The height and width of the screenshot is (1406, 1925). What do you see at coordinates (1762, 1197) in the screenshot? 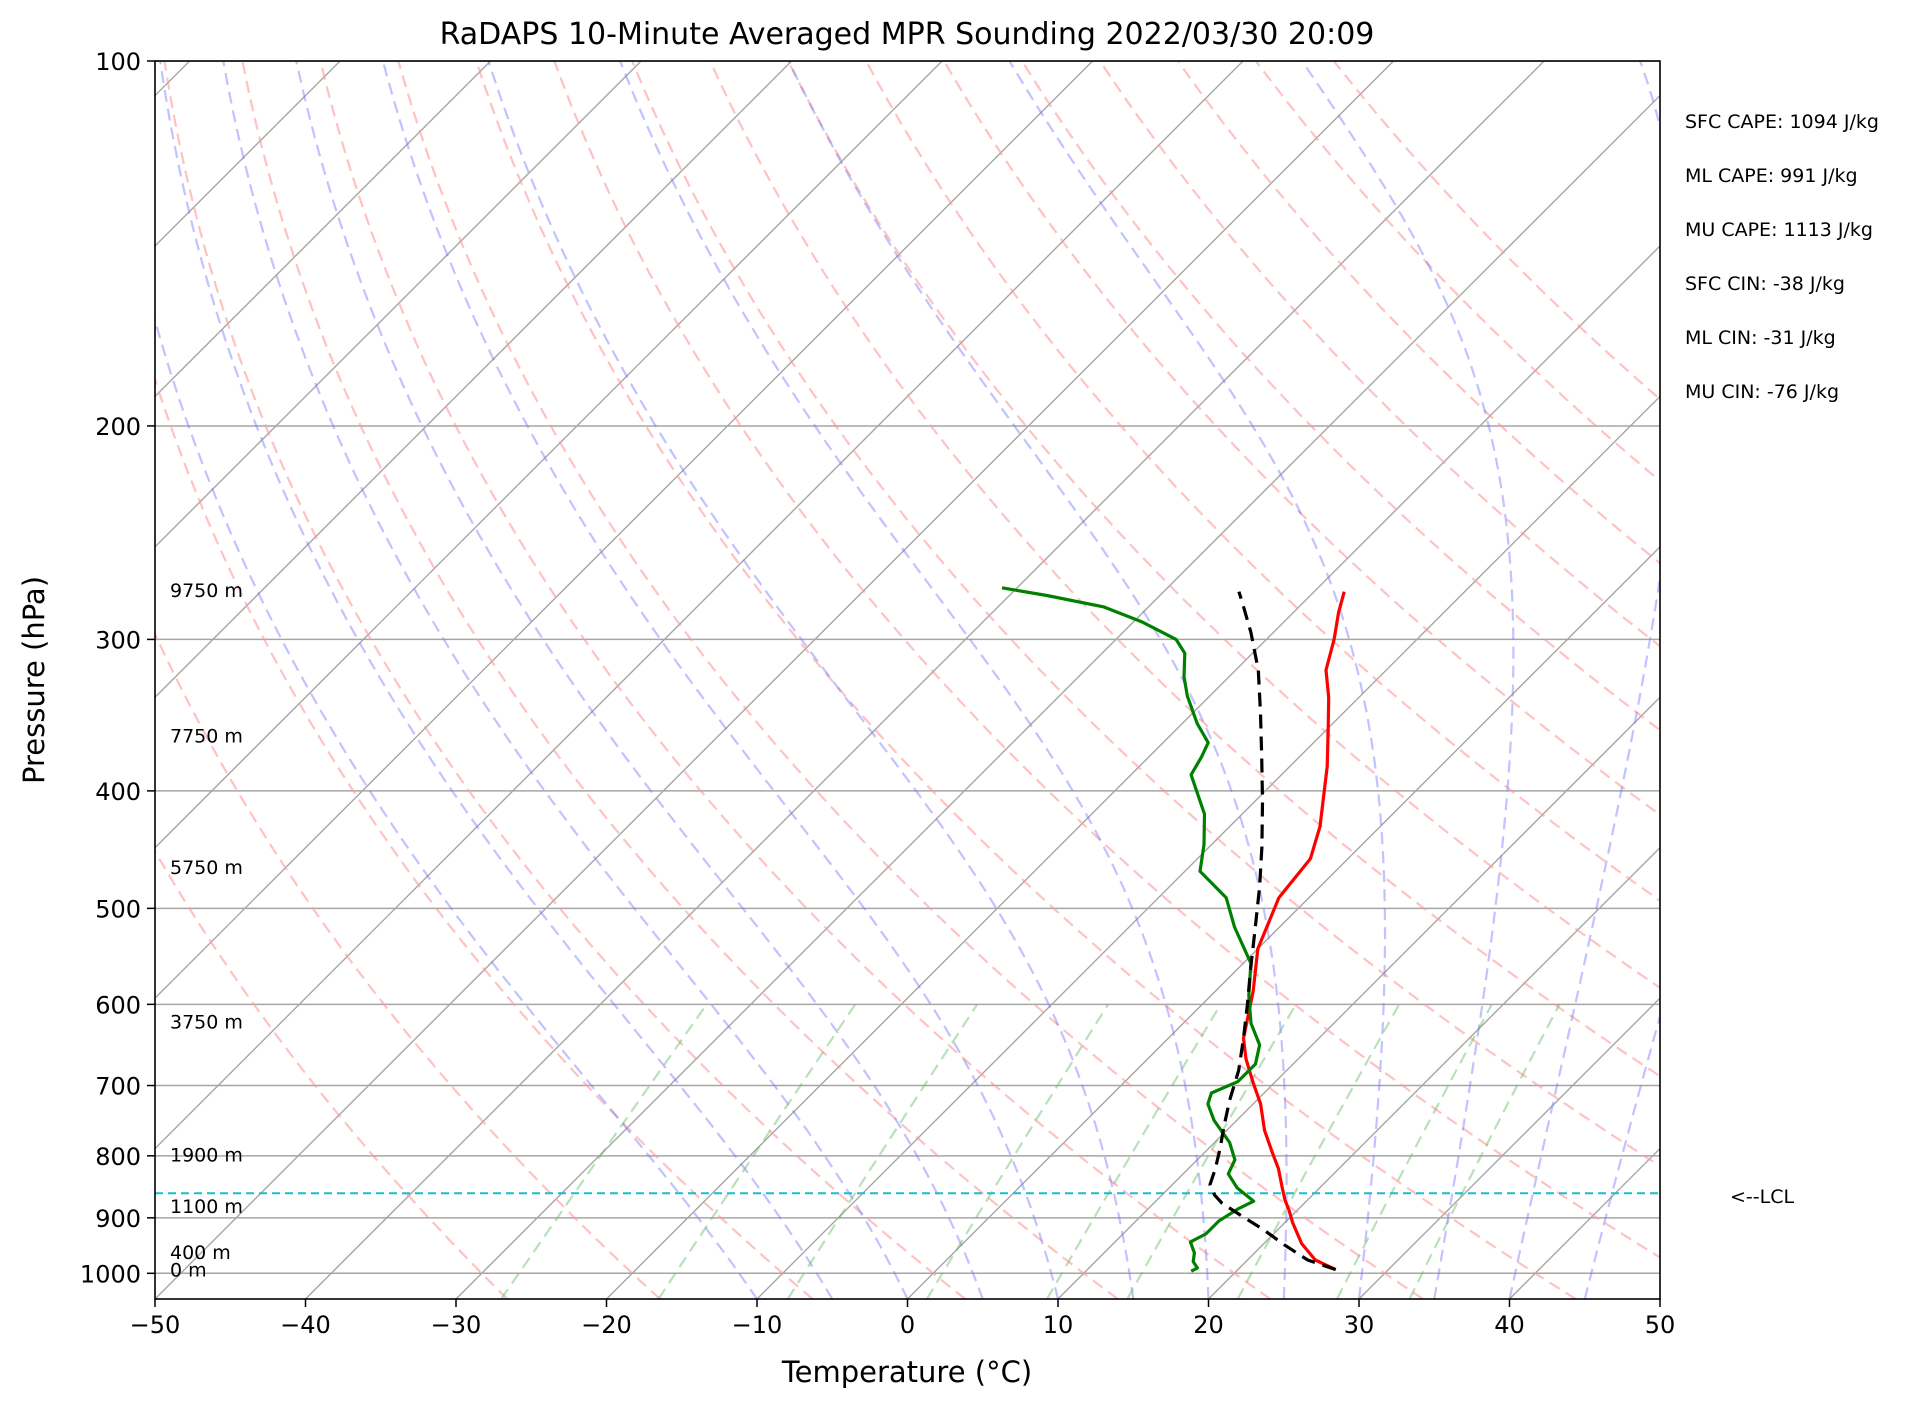
I see `lcl-label: <--LCL` at bounding box center [1762, 1197].